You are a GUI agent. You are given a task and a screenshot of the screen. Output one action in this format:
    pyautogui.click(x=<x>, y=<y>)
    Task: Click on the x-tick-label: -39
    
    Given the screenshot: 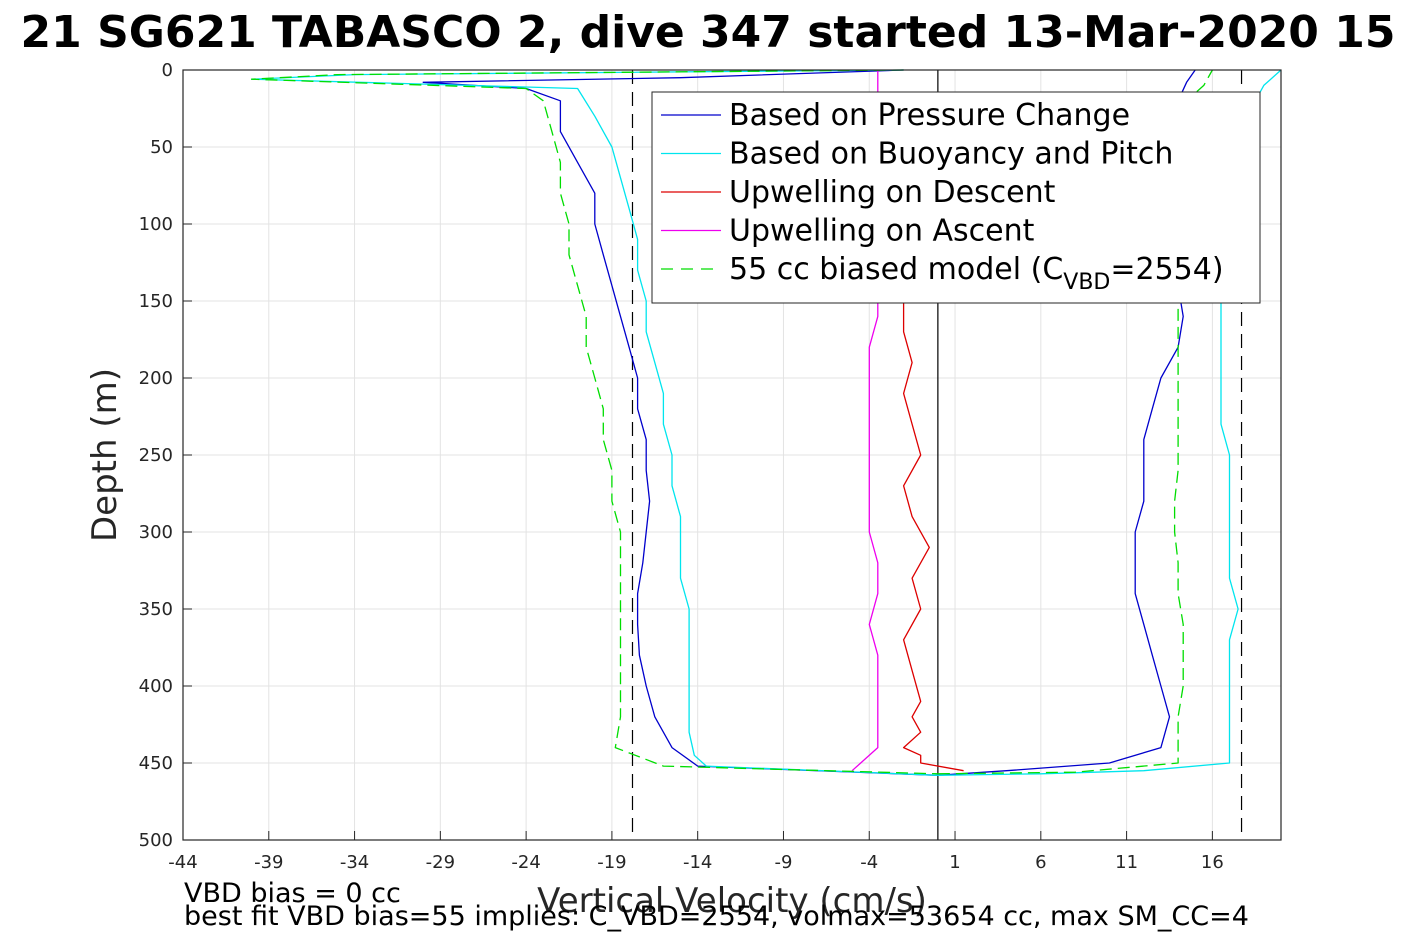 What is the action you would take?
    pyautogui.click(x=268, y=862)
    